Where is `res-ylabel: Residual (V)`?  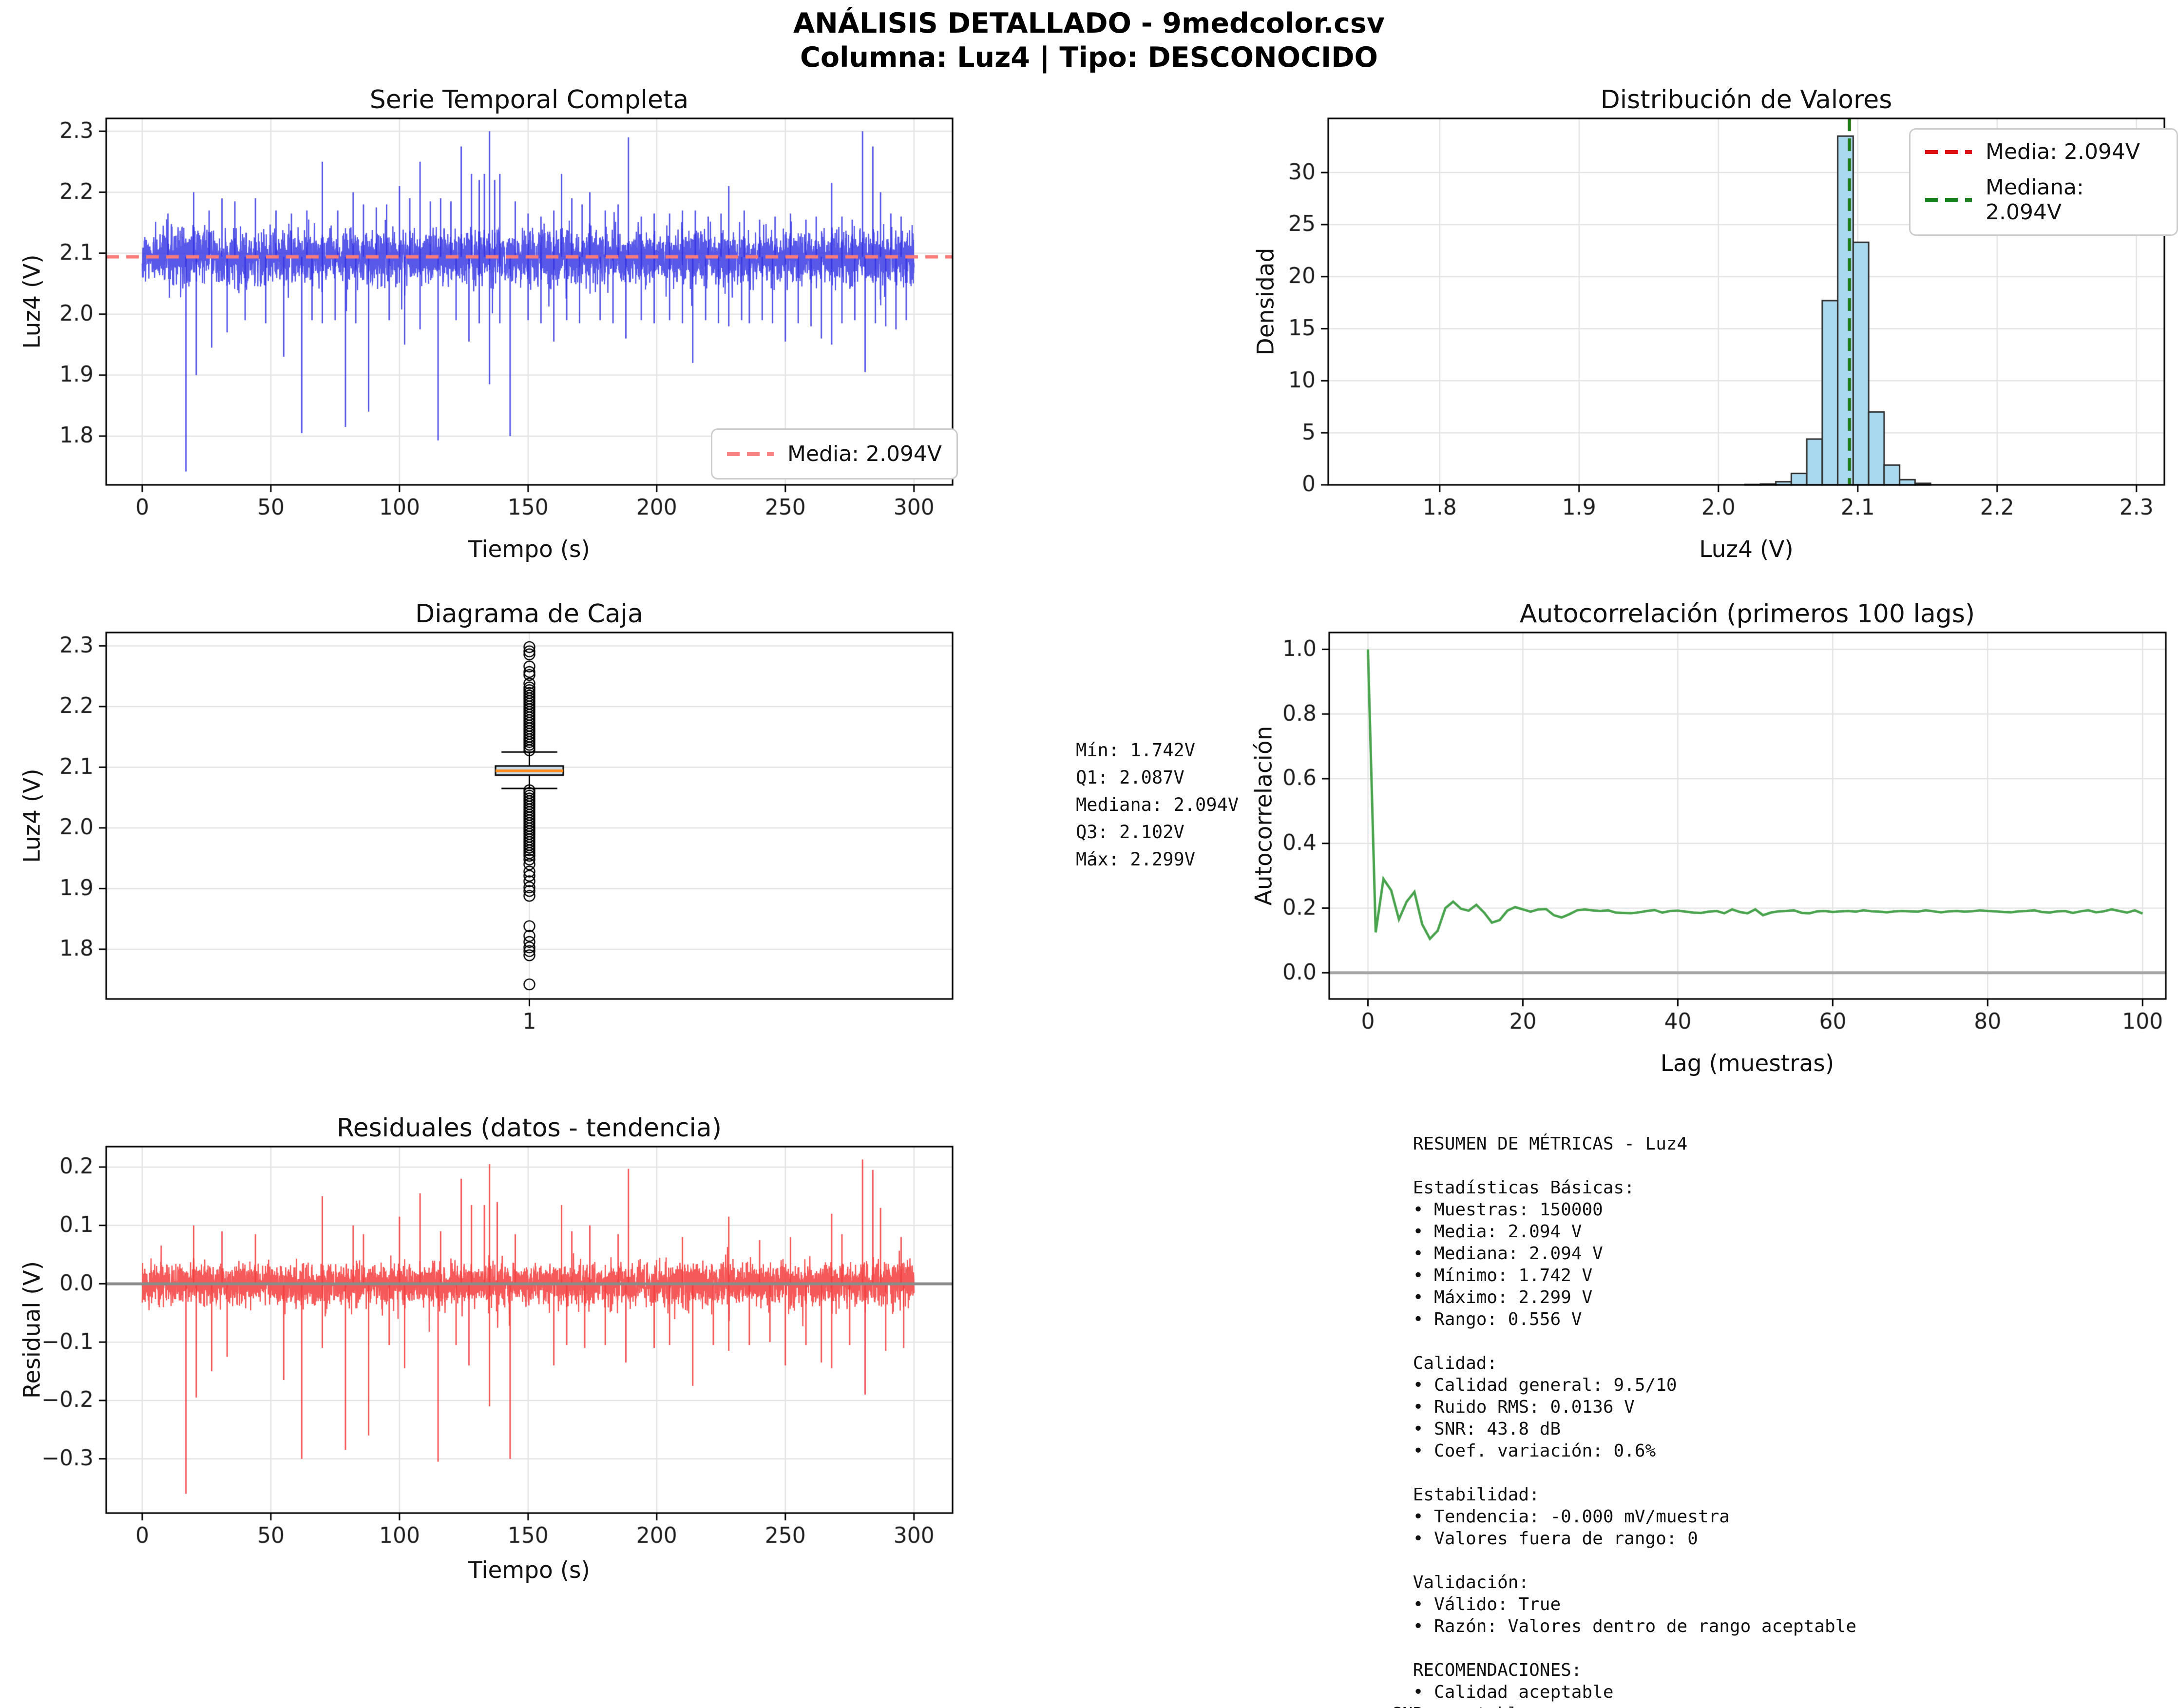 res-ylabel: Residual (V) is located at coordinates (33, 1330).